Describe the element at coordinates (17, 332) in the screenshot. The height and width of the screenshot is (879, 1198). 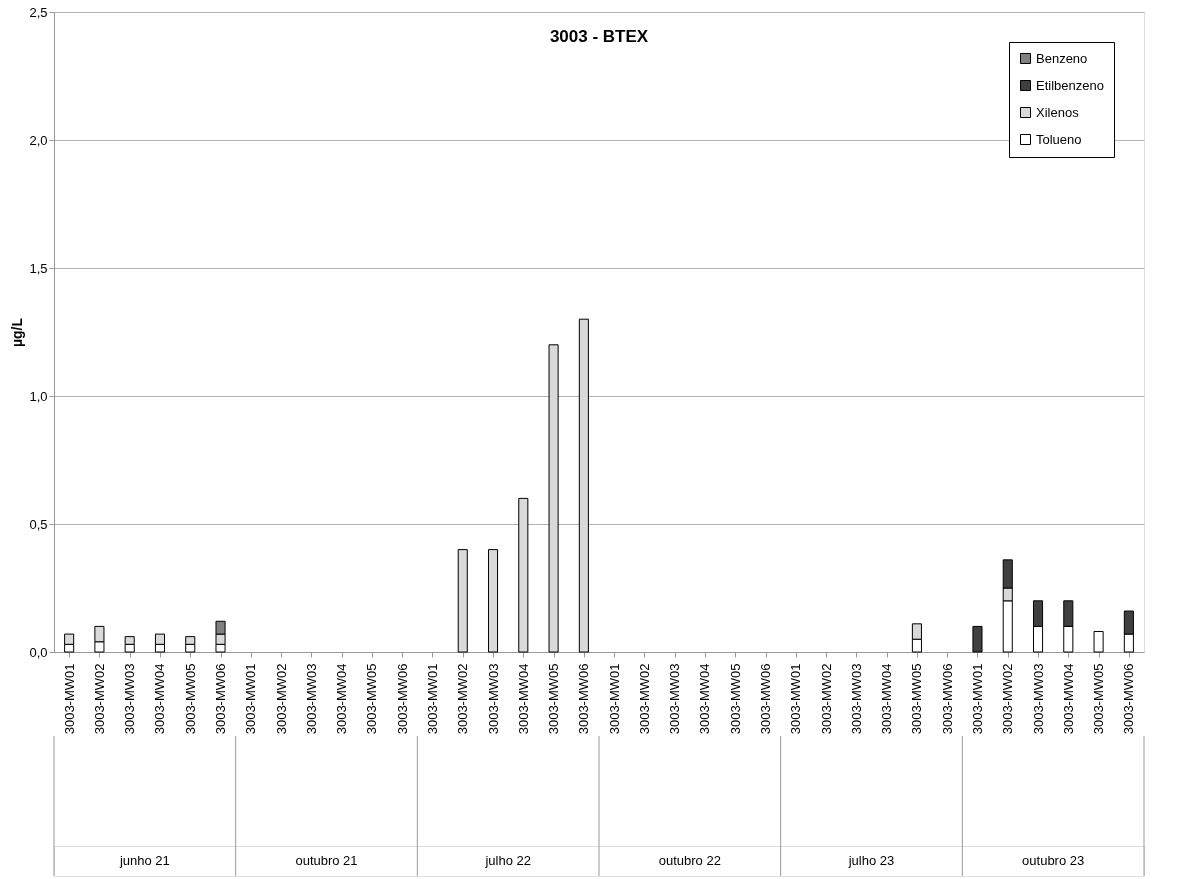
I see `y-axis-title: µg/L` at that location.